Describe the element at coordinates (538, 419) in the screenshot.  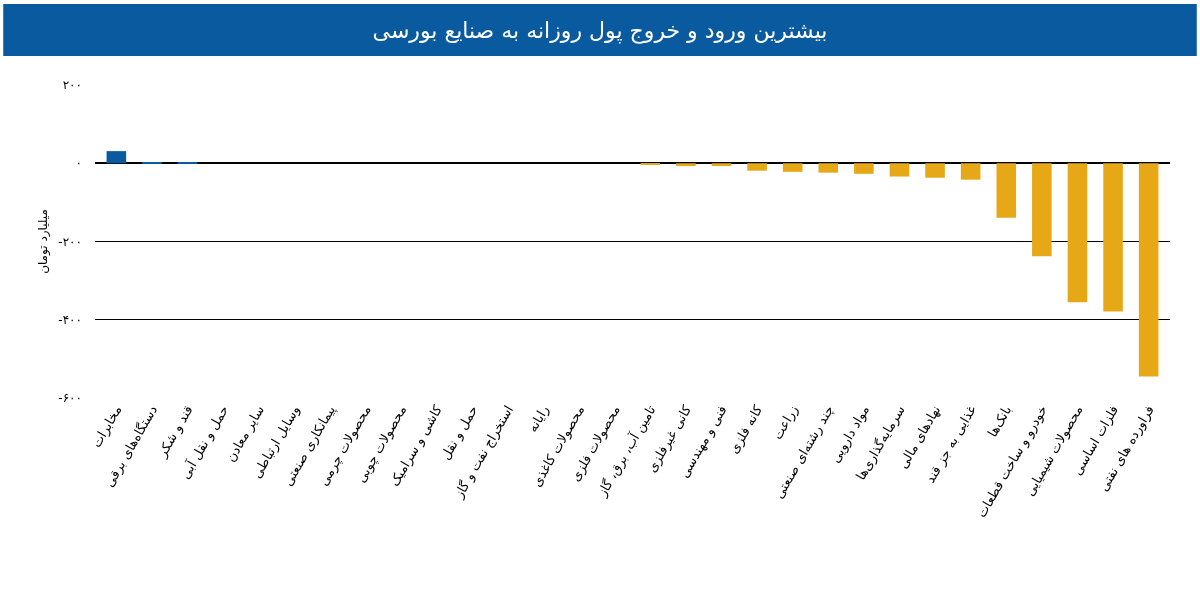
I see `x-tick-label: رایانه` at that location.